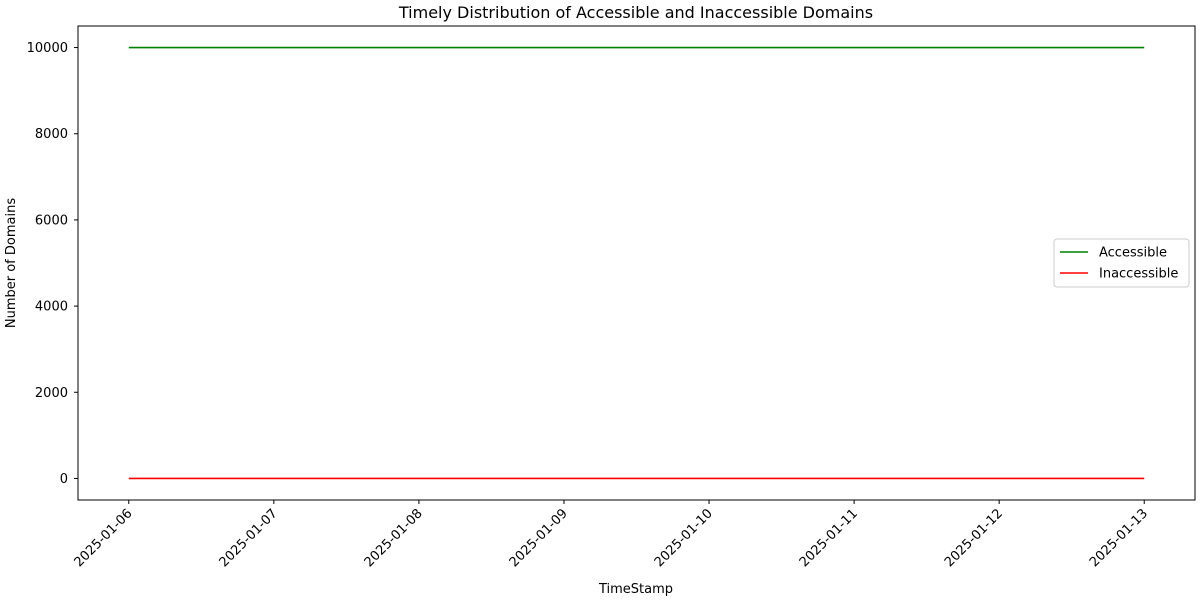 Image resolution: width=1200 pixels, height=600 pixels. Describe the element at coordinates (1119, 538) in the screenshot. I see `x-tick-label: 2025-01-13` at that location.